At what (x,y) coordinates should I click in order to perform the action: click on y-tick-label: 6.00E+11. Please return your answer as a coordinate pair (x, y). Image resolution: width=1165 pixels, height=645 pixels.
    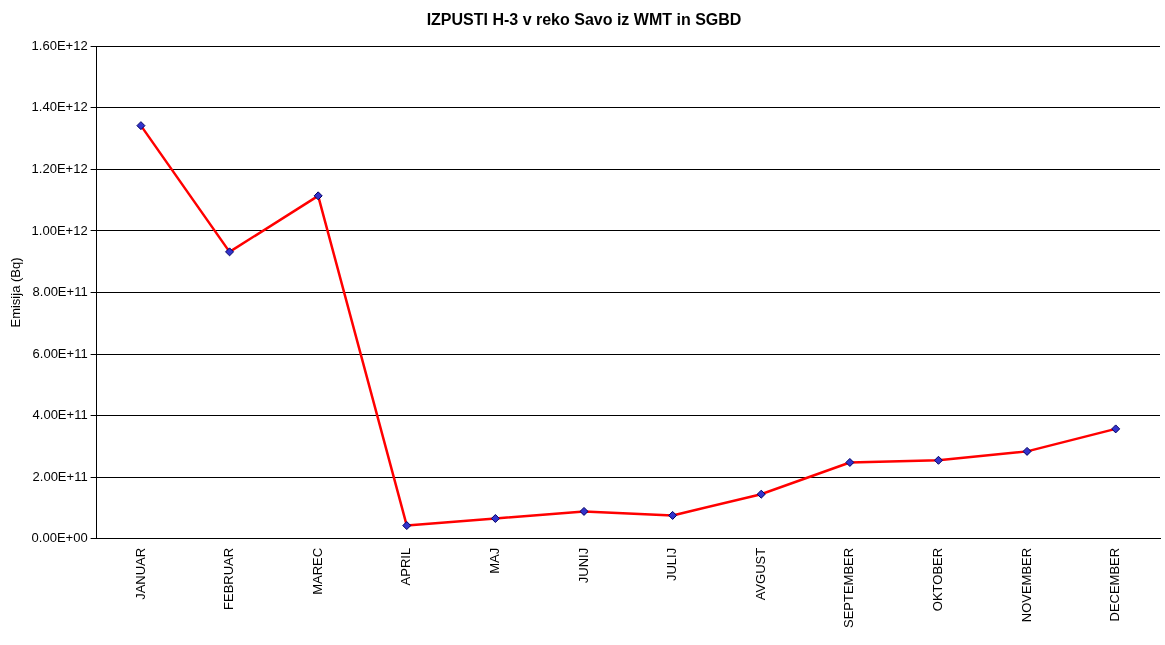
    Looking at the image, I should click on (60, 353).